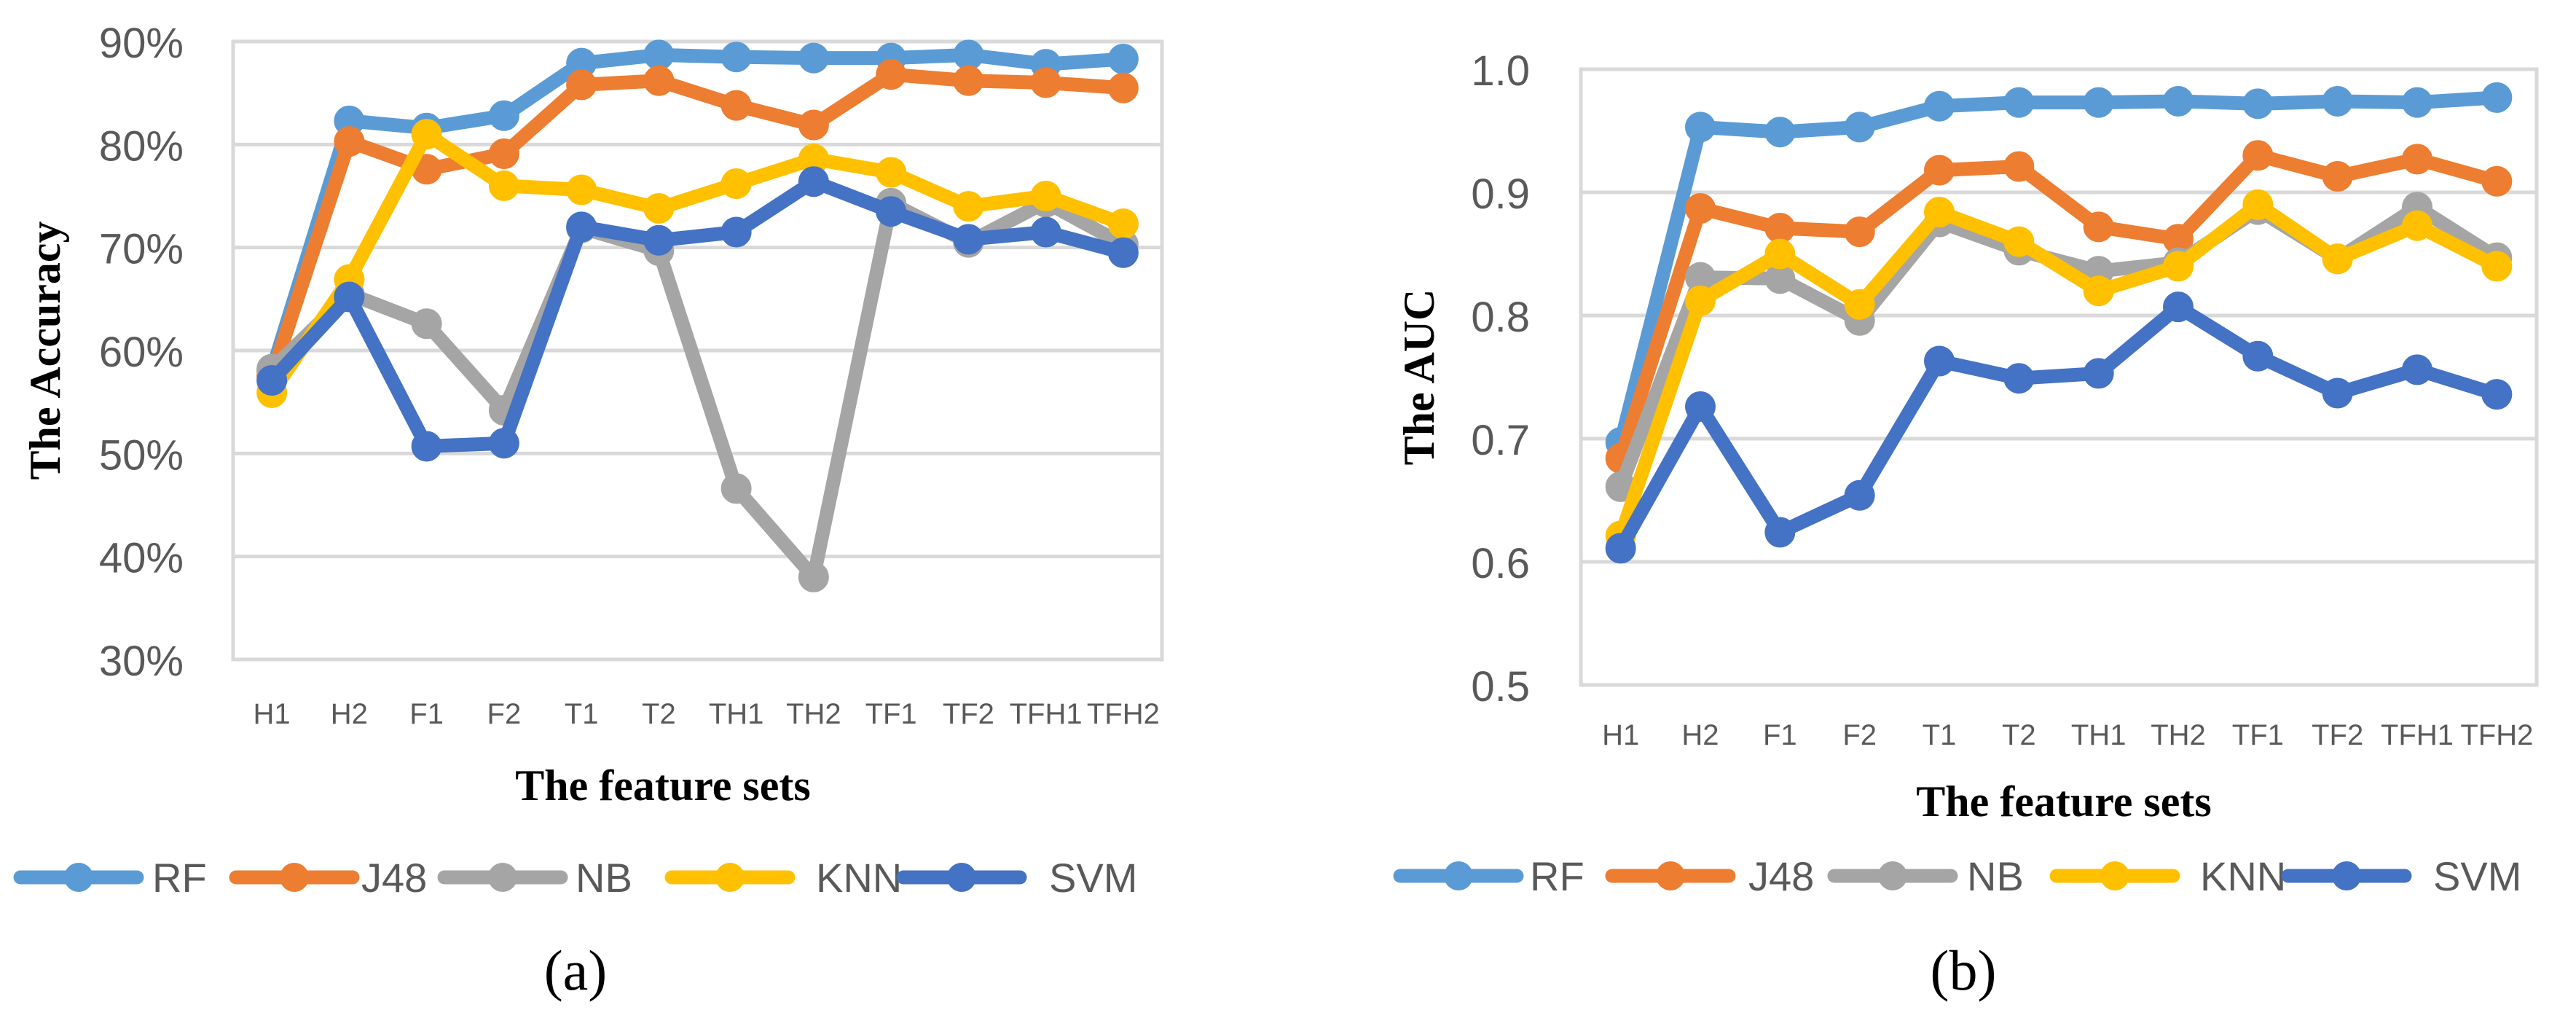  I want to click on y-axis-title: The AUC, so click(1419, 377).